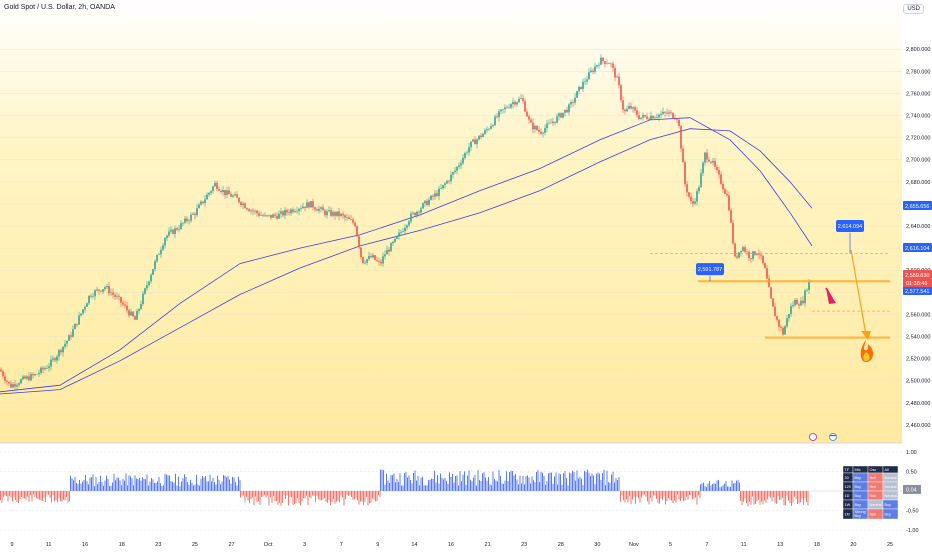 This screenshot has width=932, height=555. I want to click on price-level-label: 2,616.104, so click(917, 249).